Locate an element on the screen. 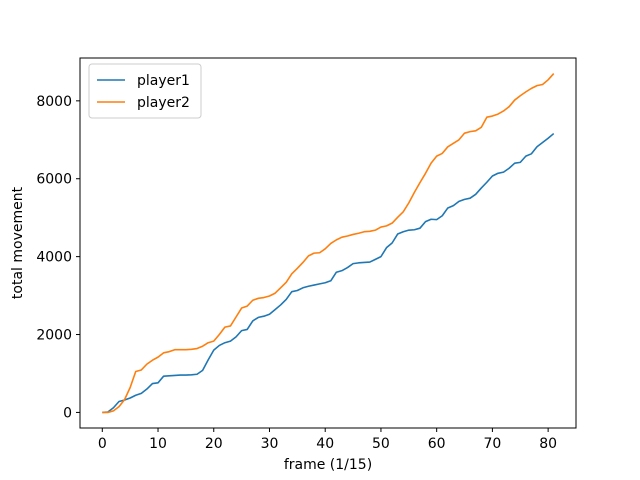 This screenshot has width=640, height=480. x-tick-label: 30 is located at coordinates (270, 444).